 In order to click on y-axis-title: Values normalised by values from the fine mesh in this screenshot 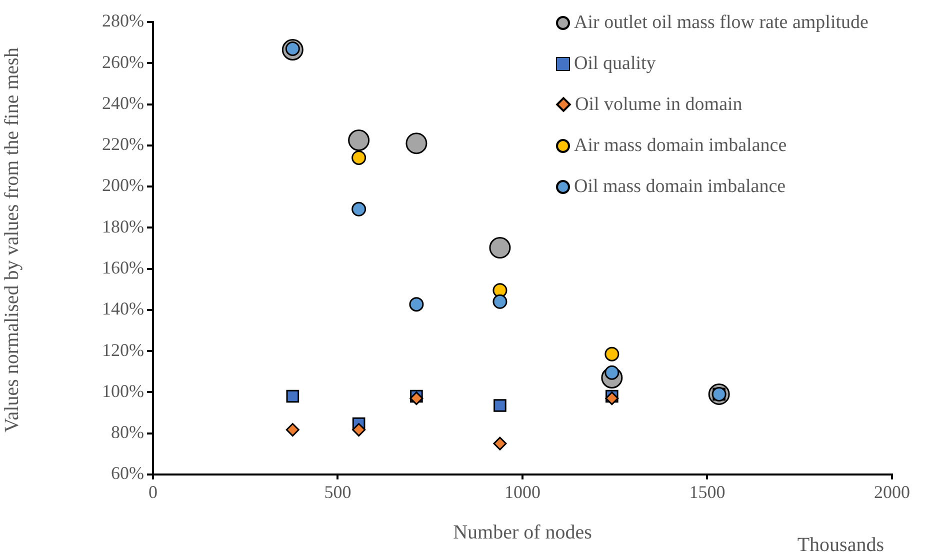, I will do `click(12, 240)`.